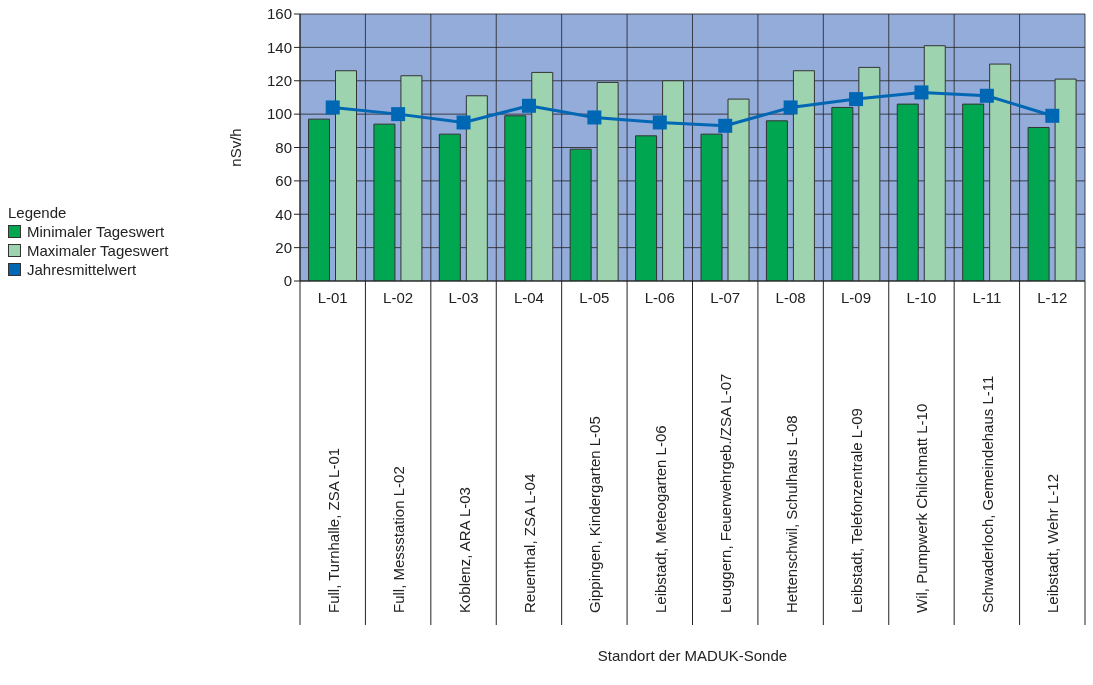 This screenshot has height=685, width=1093. I want to click on y-tick-label: 140, so click(279, 47).